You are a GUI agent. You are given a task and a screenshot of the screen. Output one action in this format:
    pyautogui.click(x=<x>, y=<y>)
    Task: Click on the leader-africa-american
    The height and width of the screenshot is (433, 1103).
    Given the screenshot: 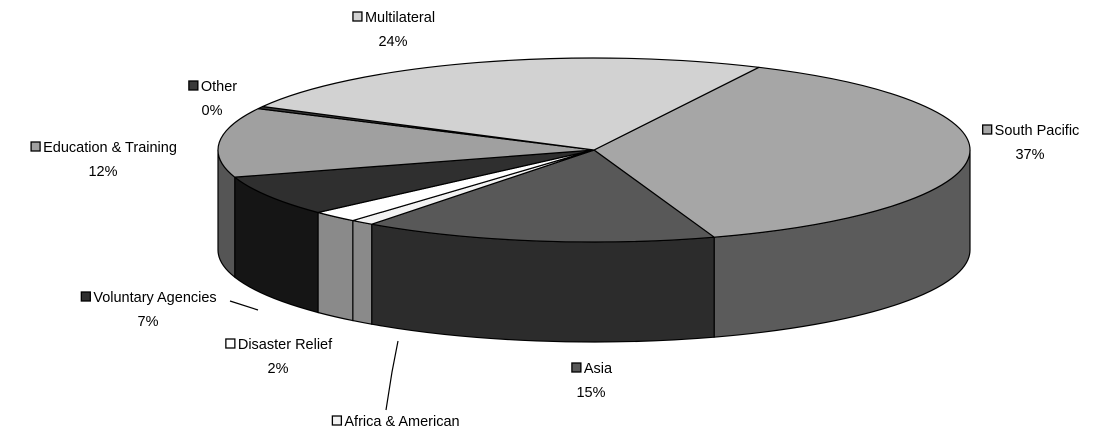 What is the action you would take?
    pyautogui.click(x=392, y=375)
    